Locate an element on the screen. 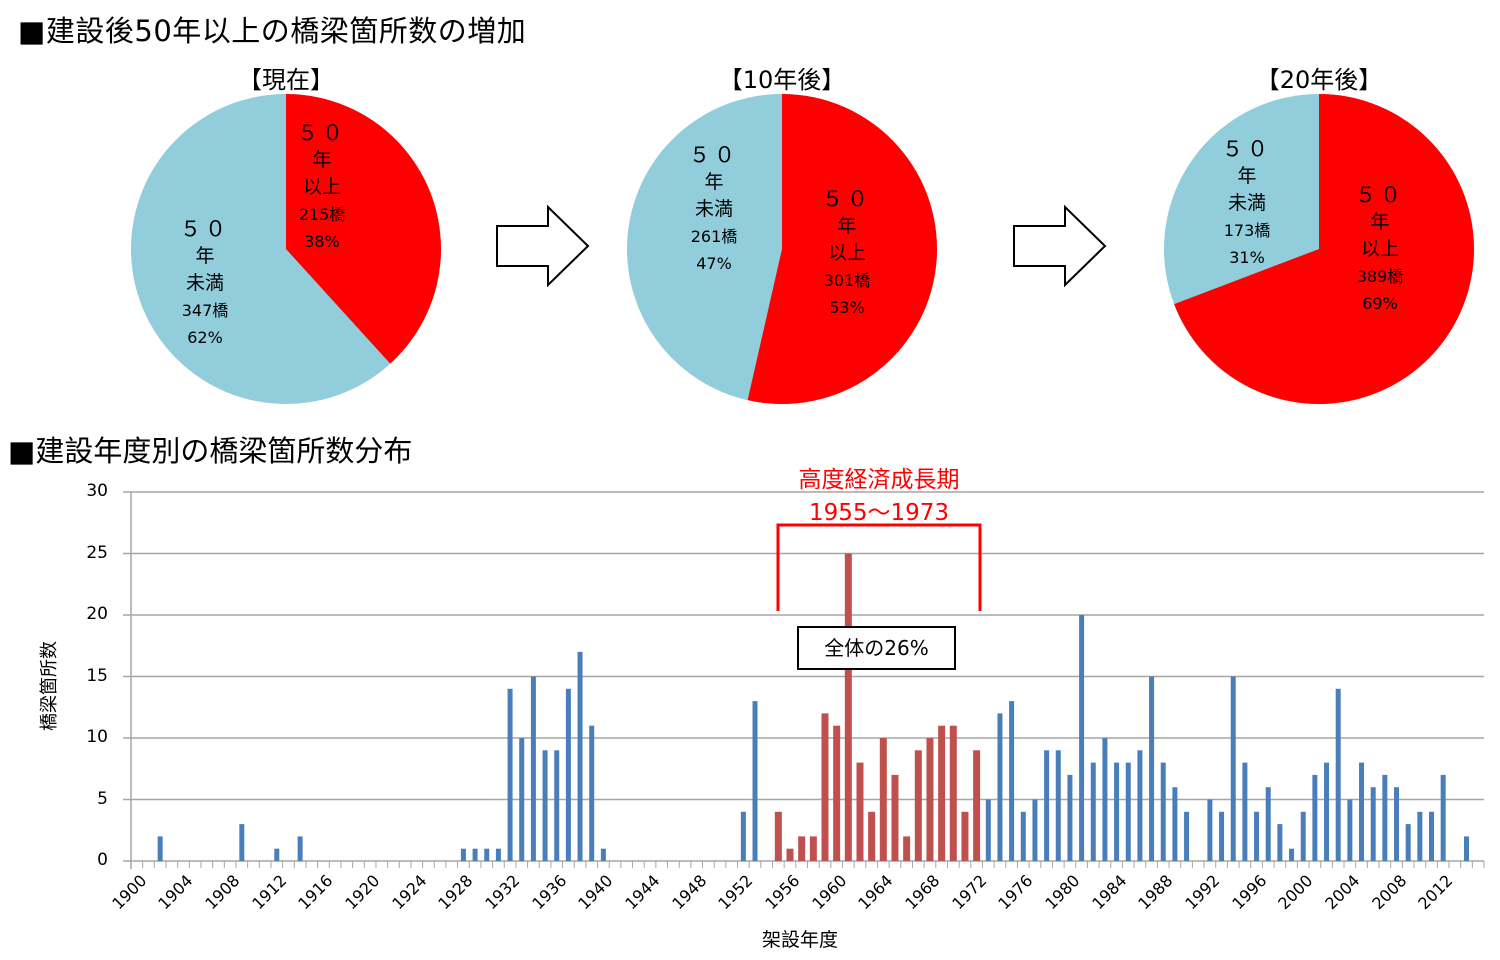 The height and width of the screenshot is (960, 1500). bar-1976 is located at coordinates (1023, 836).